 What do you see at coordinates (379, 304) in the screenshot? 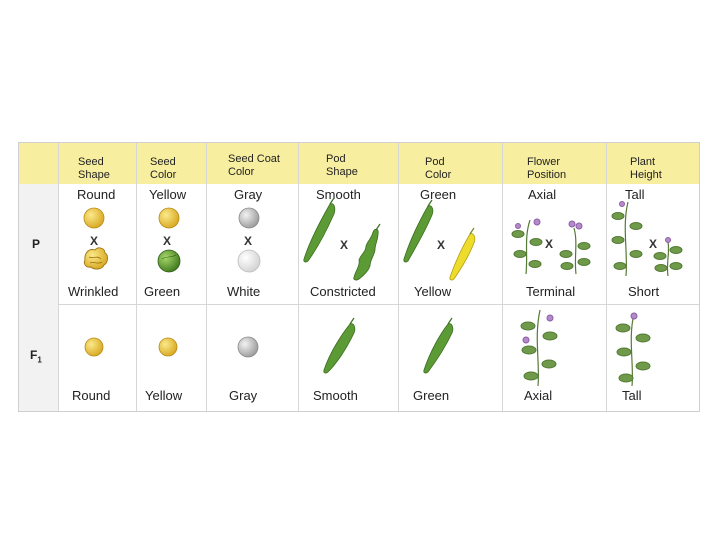
I see `row-divider` at bounding box center [379, 304].